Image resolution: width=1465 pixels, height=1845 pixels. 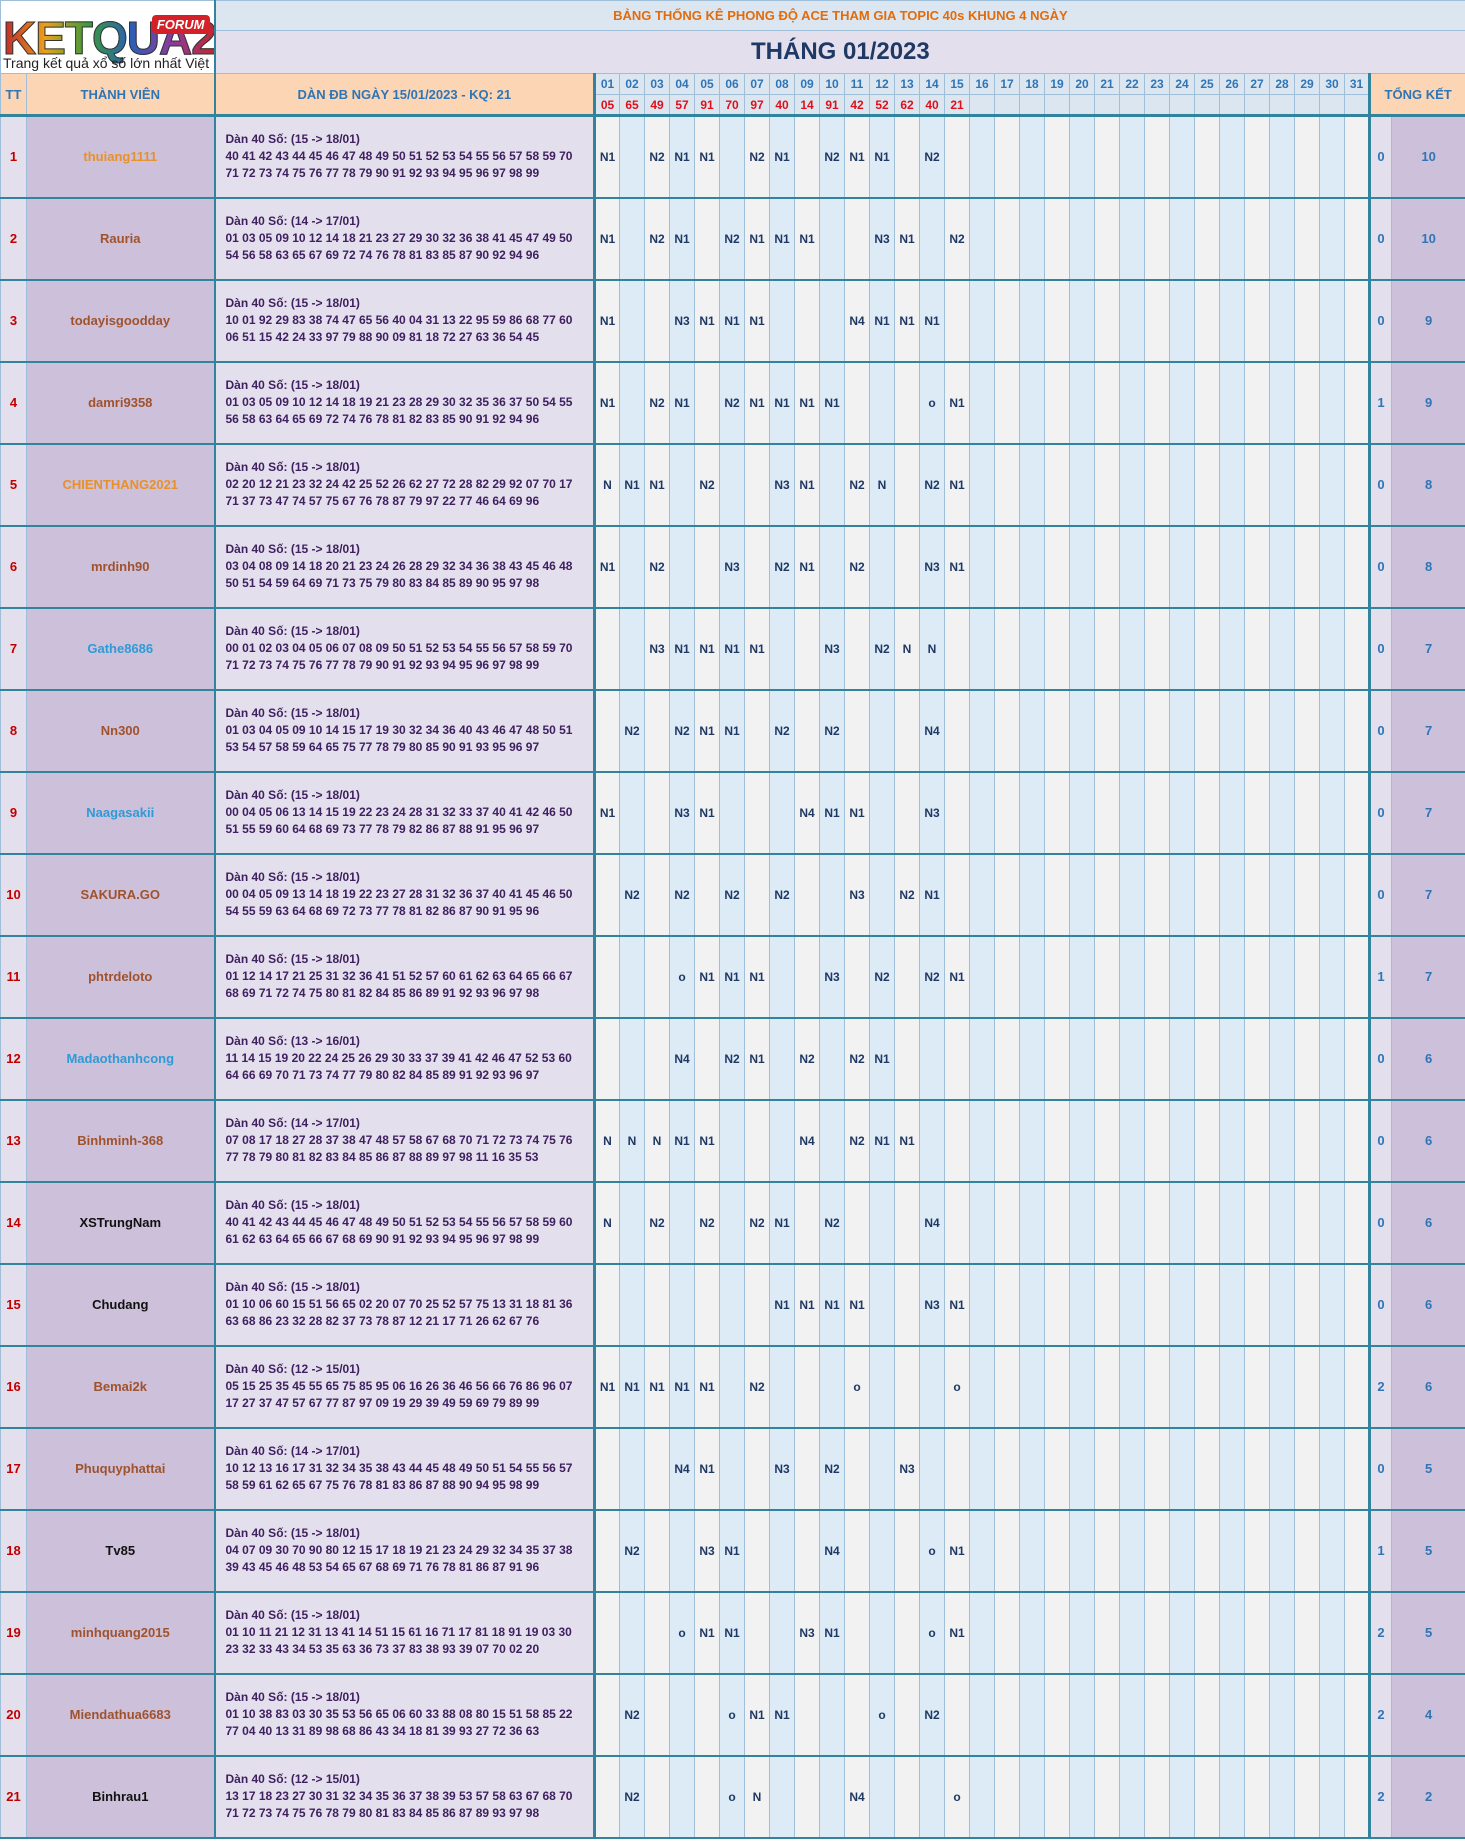 I want to click on day-result, so click(x=1232, y=105).